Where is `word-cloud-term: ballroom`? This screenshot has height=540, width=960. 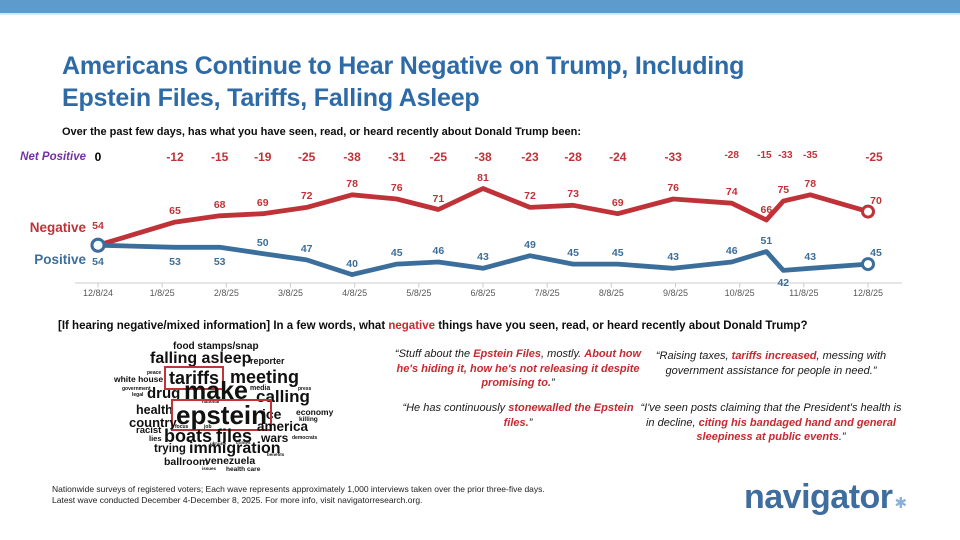 word-cloud-term: ballroom is located at coordinates (186, 462).